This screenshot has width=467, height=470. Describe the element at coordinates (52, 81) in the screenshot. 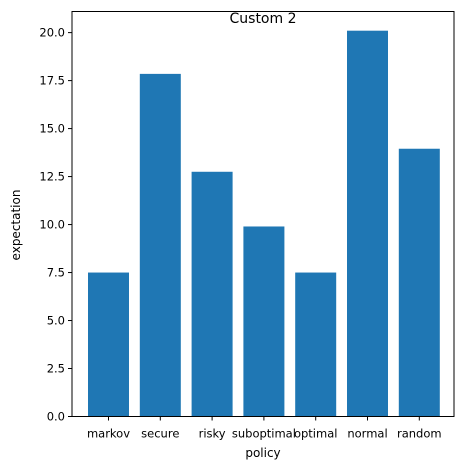

I see `y-tick-label: 17.5` at that location.